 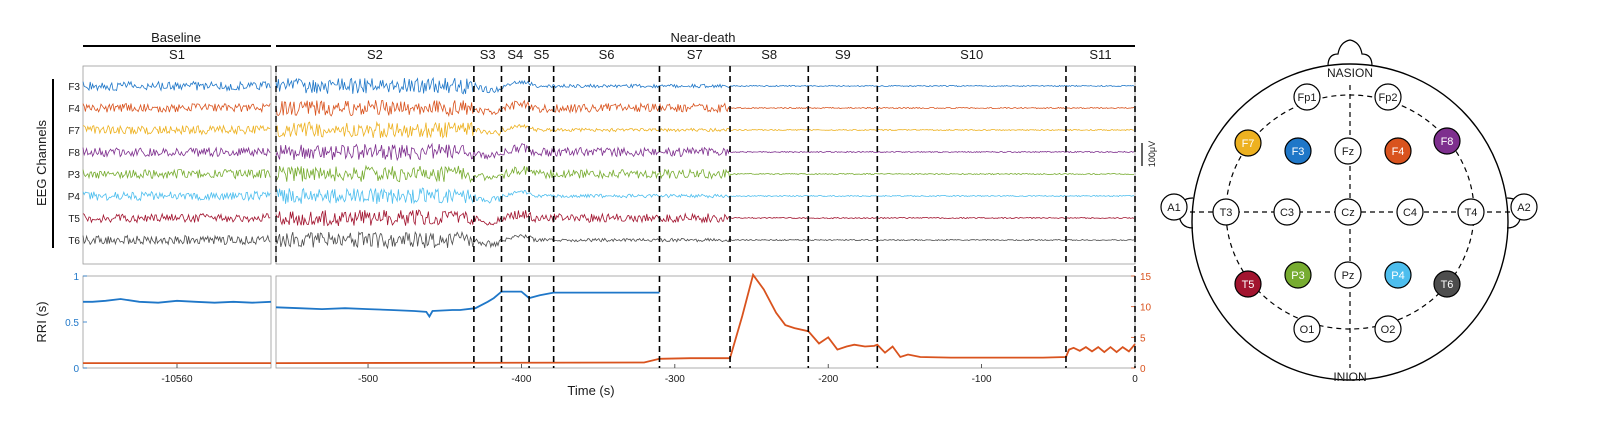 What do you see at coordinates (695, 54) in the screenshot?
I see `stage-label-s7: S7` at bounding box center [695, 54].